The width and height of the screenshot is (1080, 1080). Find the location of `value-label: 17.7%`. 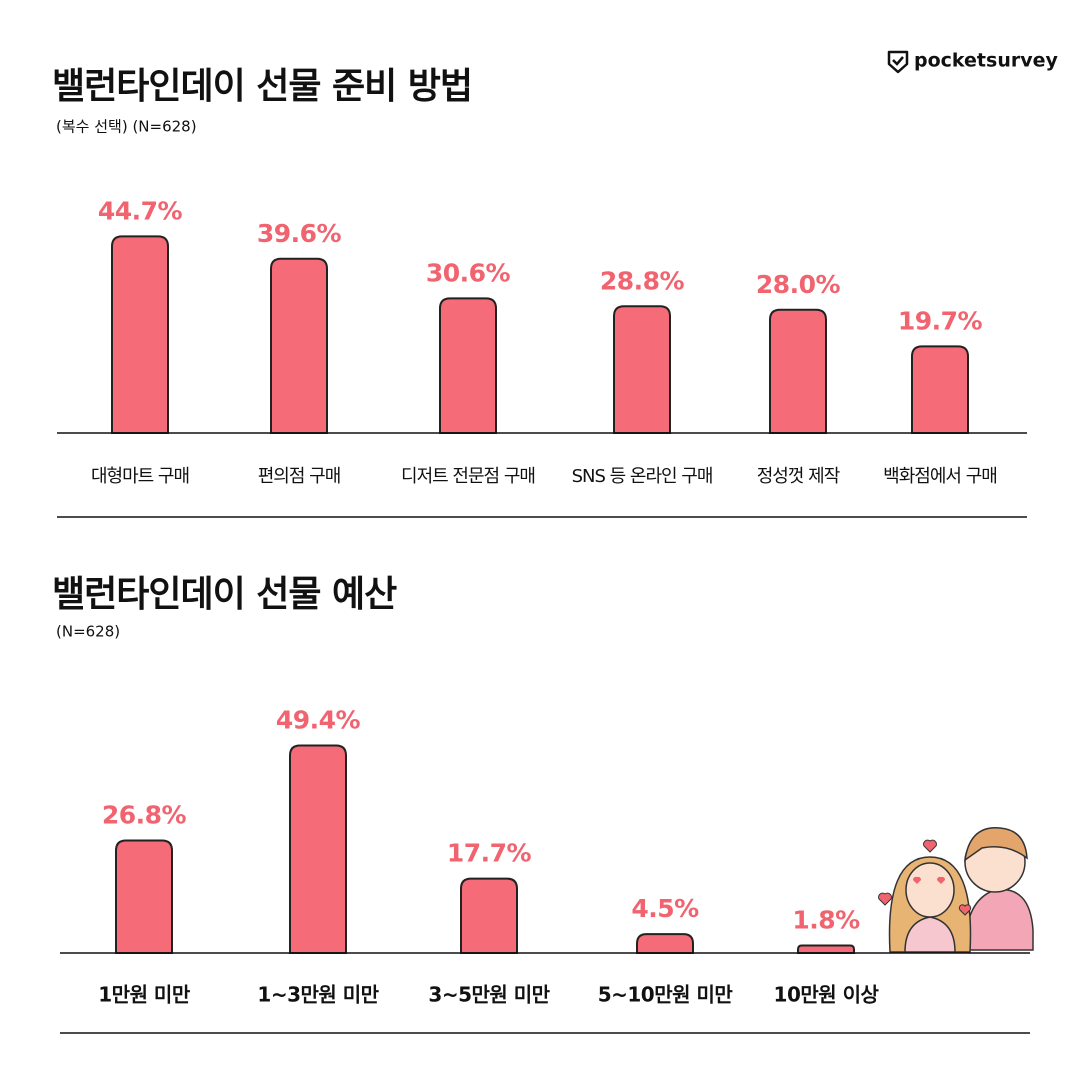

value-label: 17.7% is located at coordinates (489, 853).